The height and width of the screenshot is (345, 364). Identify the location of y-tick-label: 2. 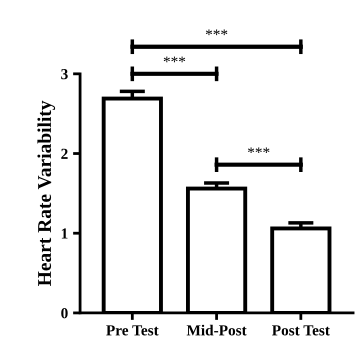
(64, 153).